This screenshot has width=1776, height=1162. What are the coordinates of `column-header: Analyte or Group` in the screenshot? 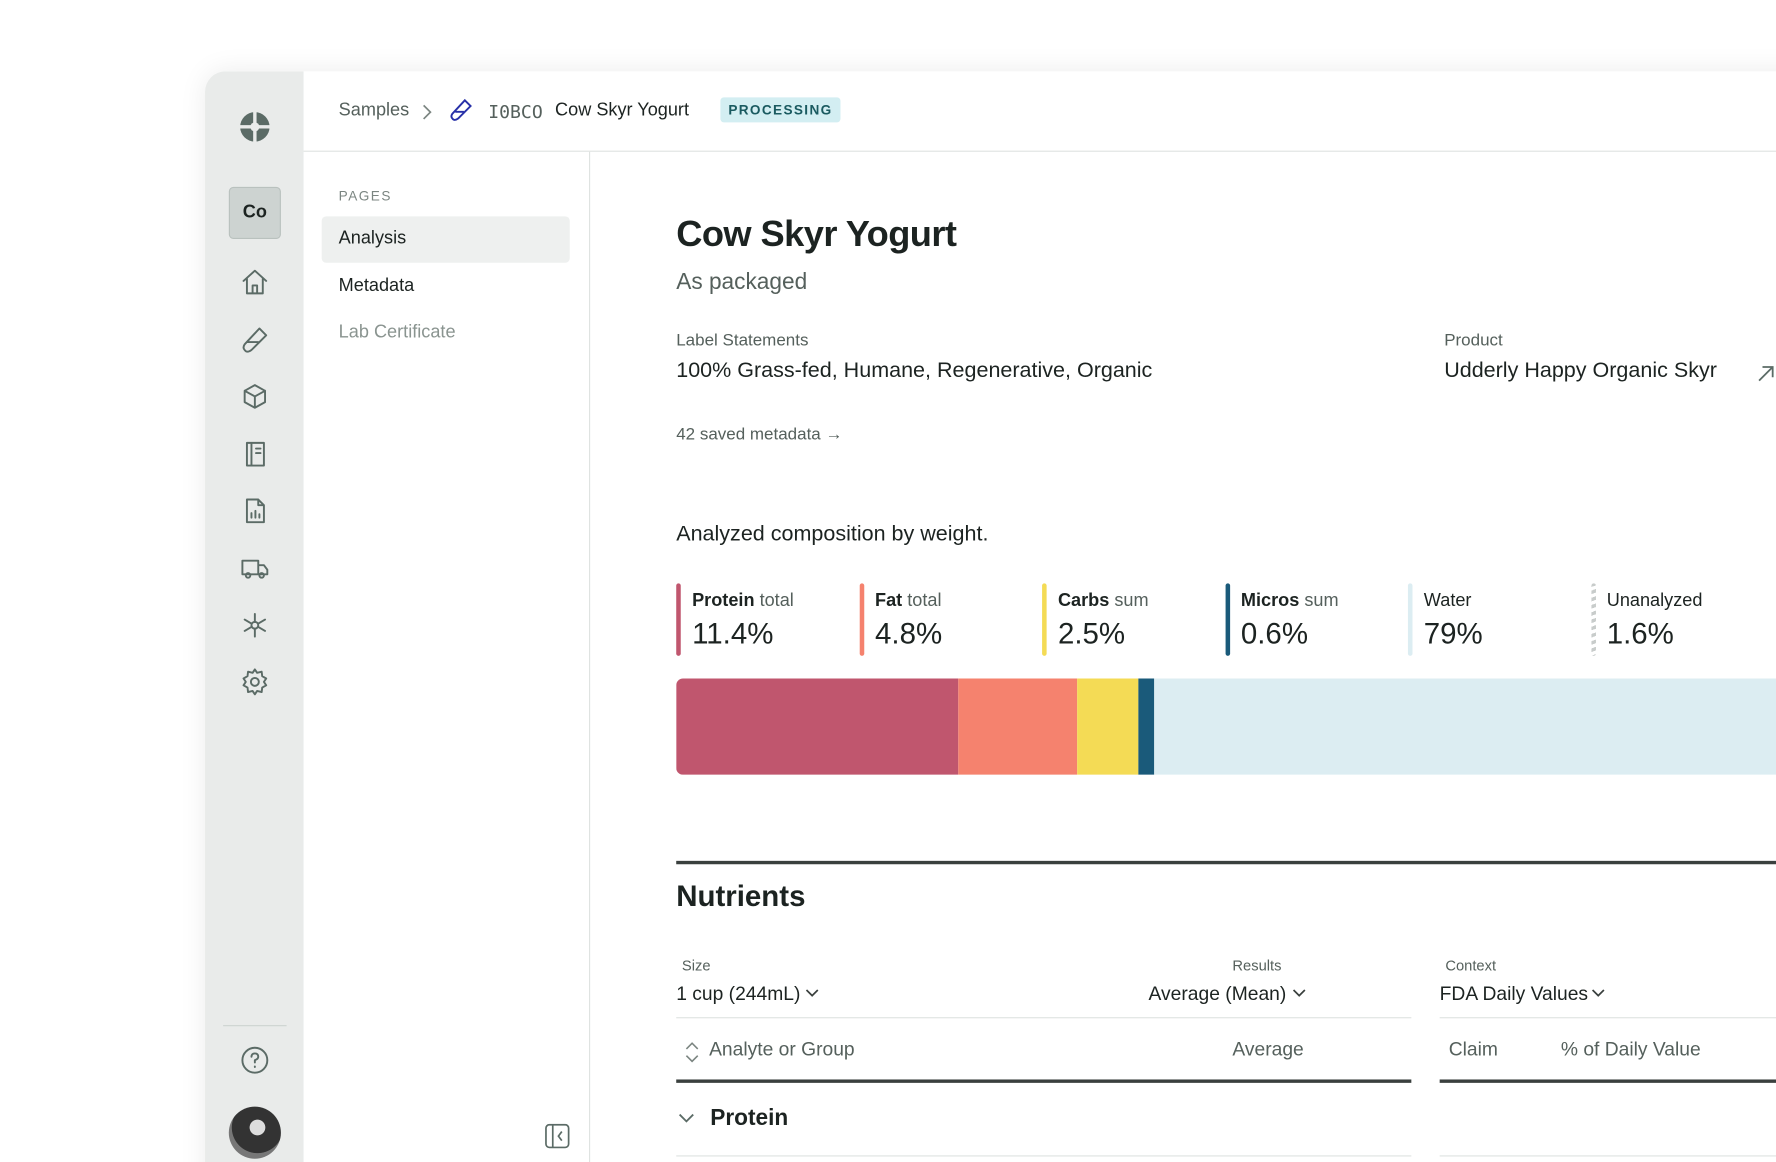 It's located at (782, 1049).